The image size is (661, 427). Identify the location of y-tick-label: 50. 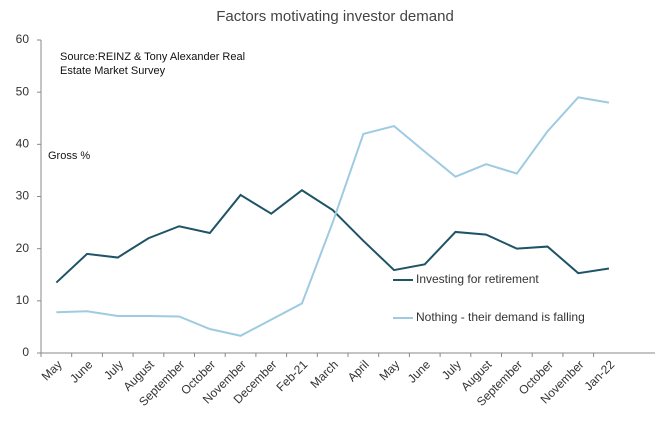
(23, 91).